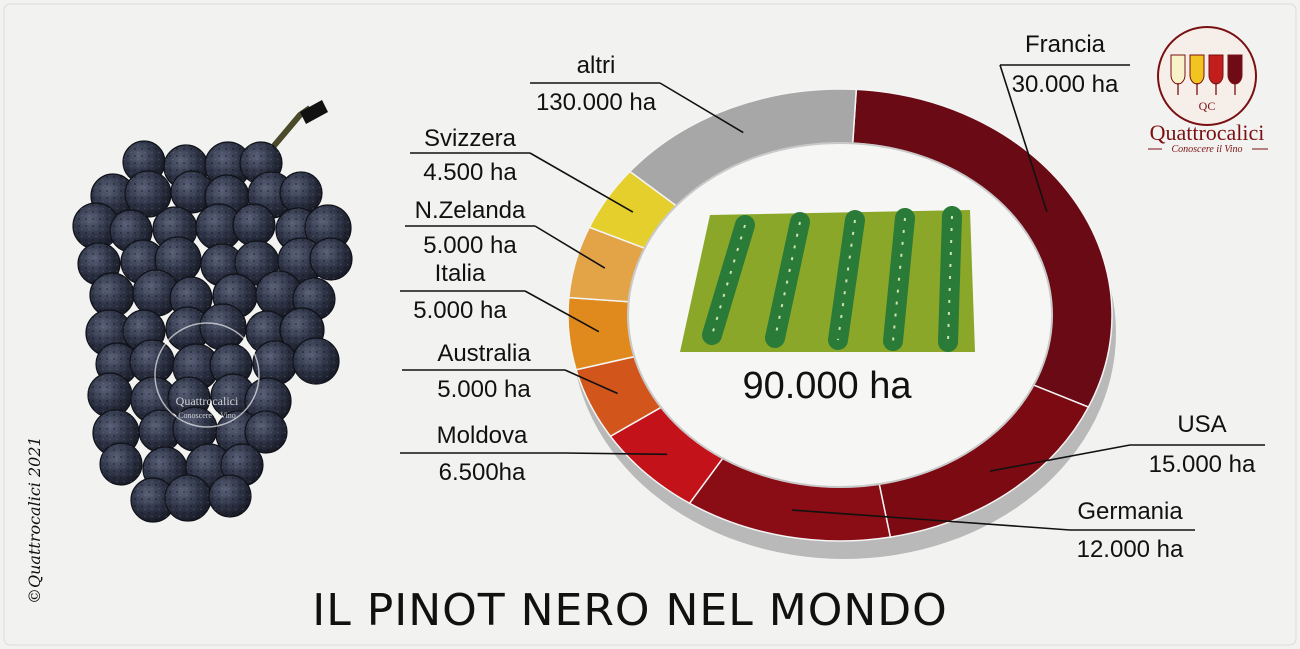 This screenshot has width=1300, height=649. Describe the element at coordinates (1060, 458) in the screenshot. I see `leader-line-usa` at that location.